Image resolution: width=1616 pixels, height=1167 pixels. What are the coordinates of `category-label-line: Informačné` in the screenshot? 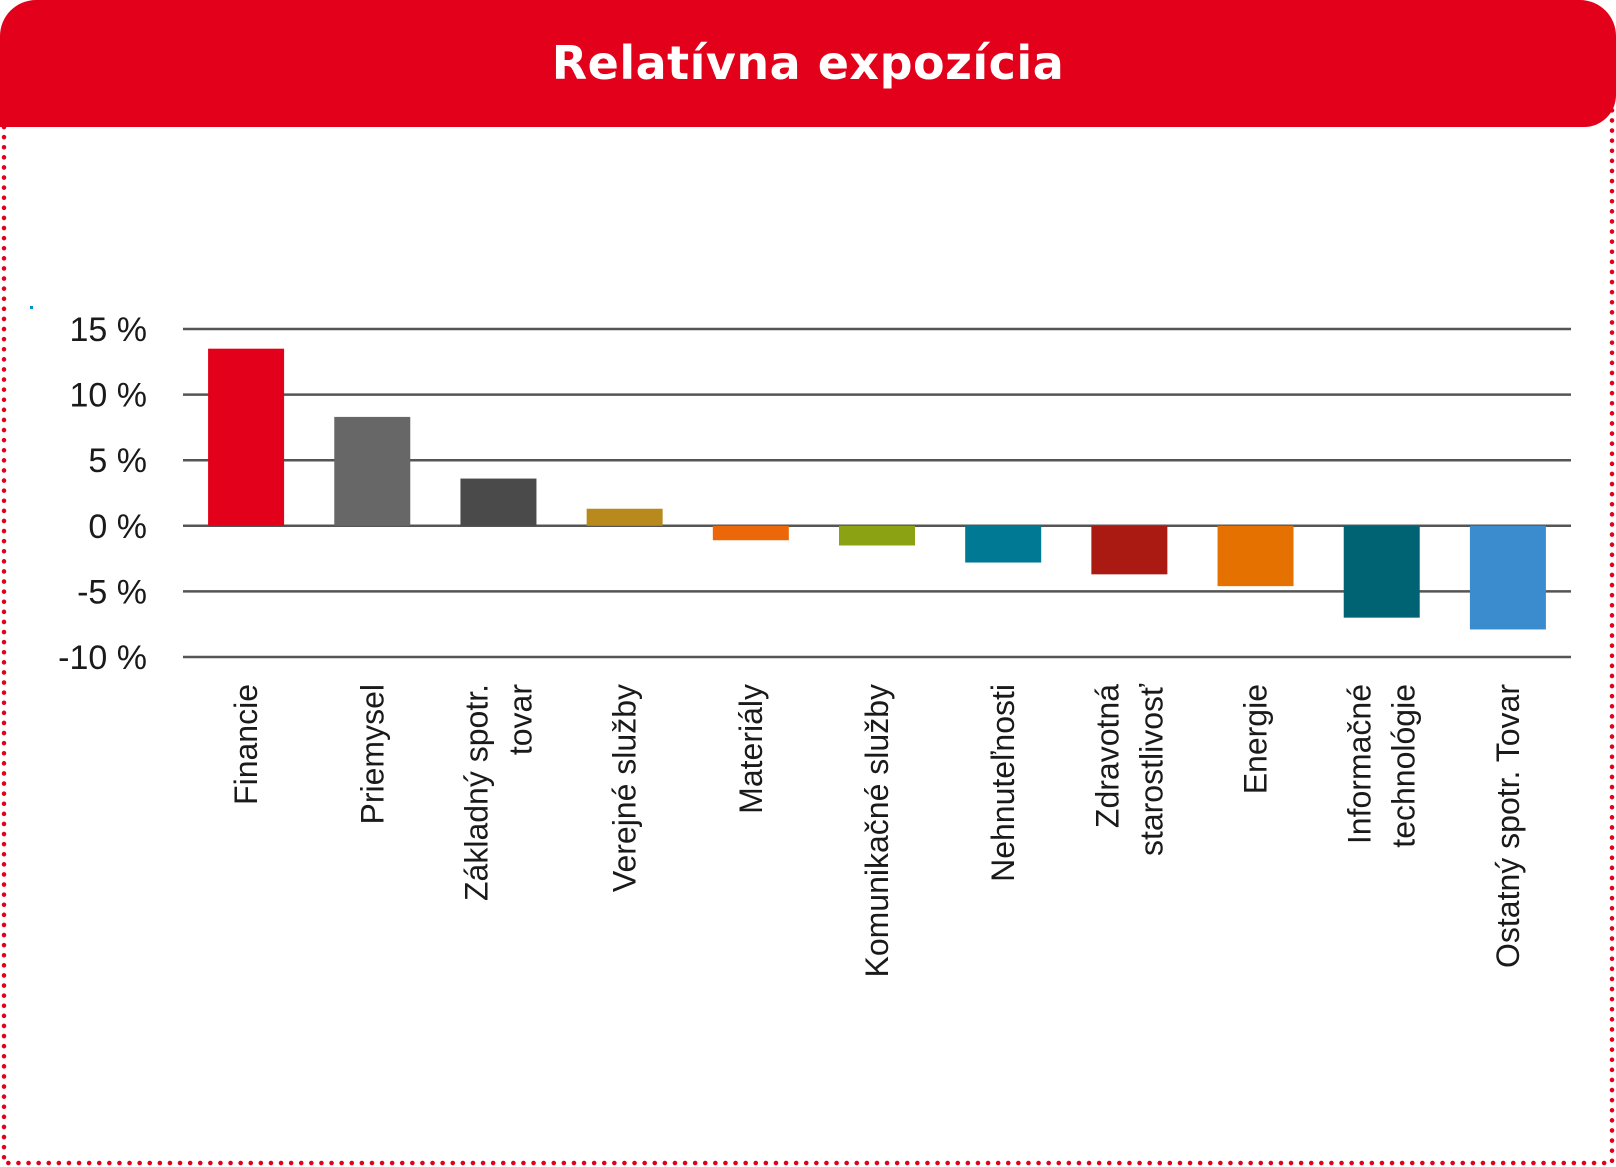 It's located at (1360, 764).